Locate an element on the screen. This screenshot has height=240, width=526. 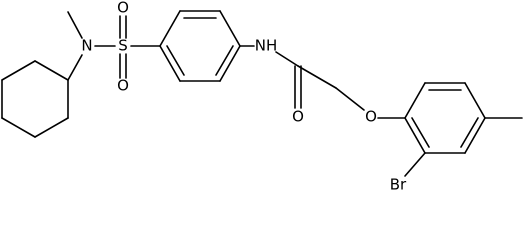
atom-label: Br is located at coordinates (398, 185).